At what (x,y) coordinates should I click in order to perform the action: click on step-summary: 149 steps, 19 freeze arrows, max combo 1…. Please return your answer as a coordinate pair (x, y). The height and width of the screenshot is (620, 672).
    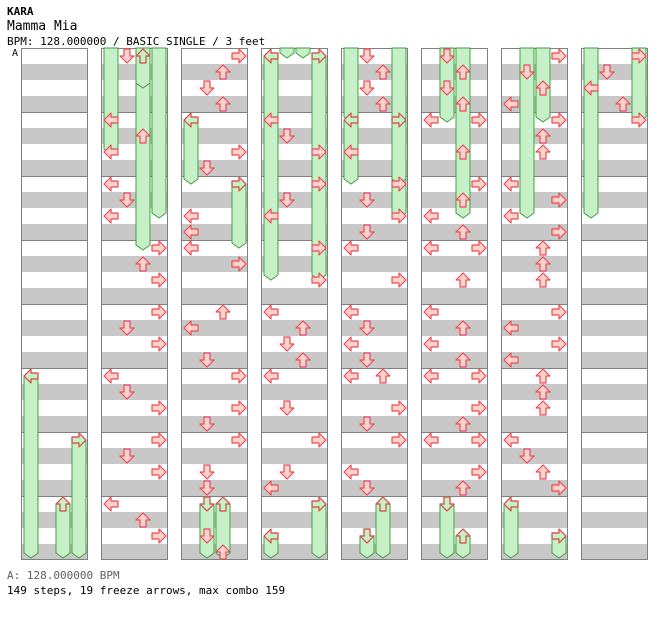
    Looking at the image, I should click on (146, 590).